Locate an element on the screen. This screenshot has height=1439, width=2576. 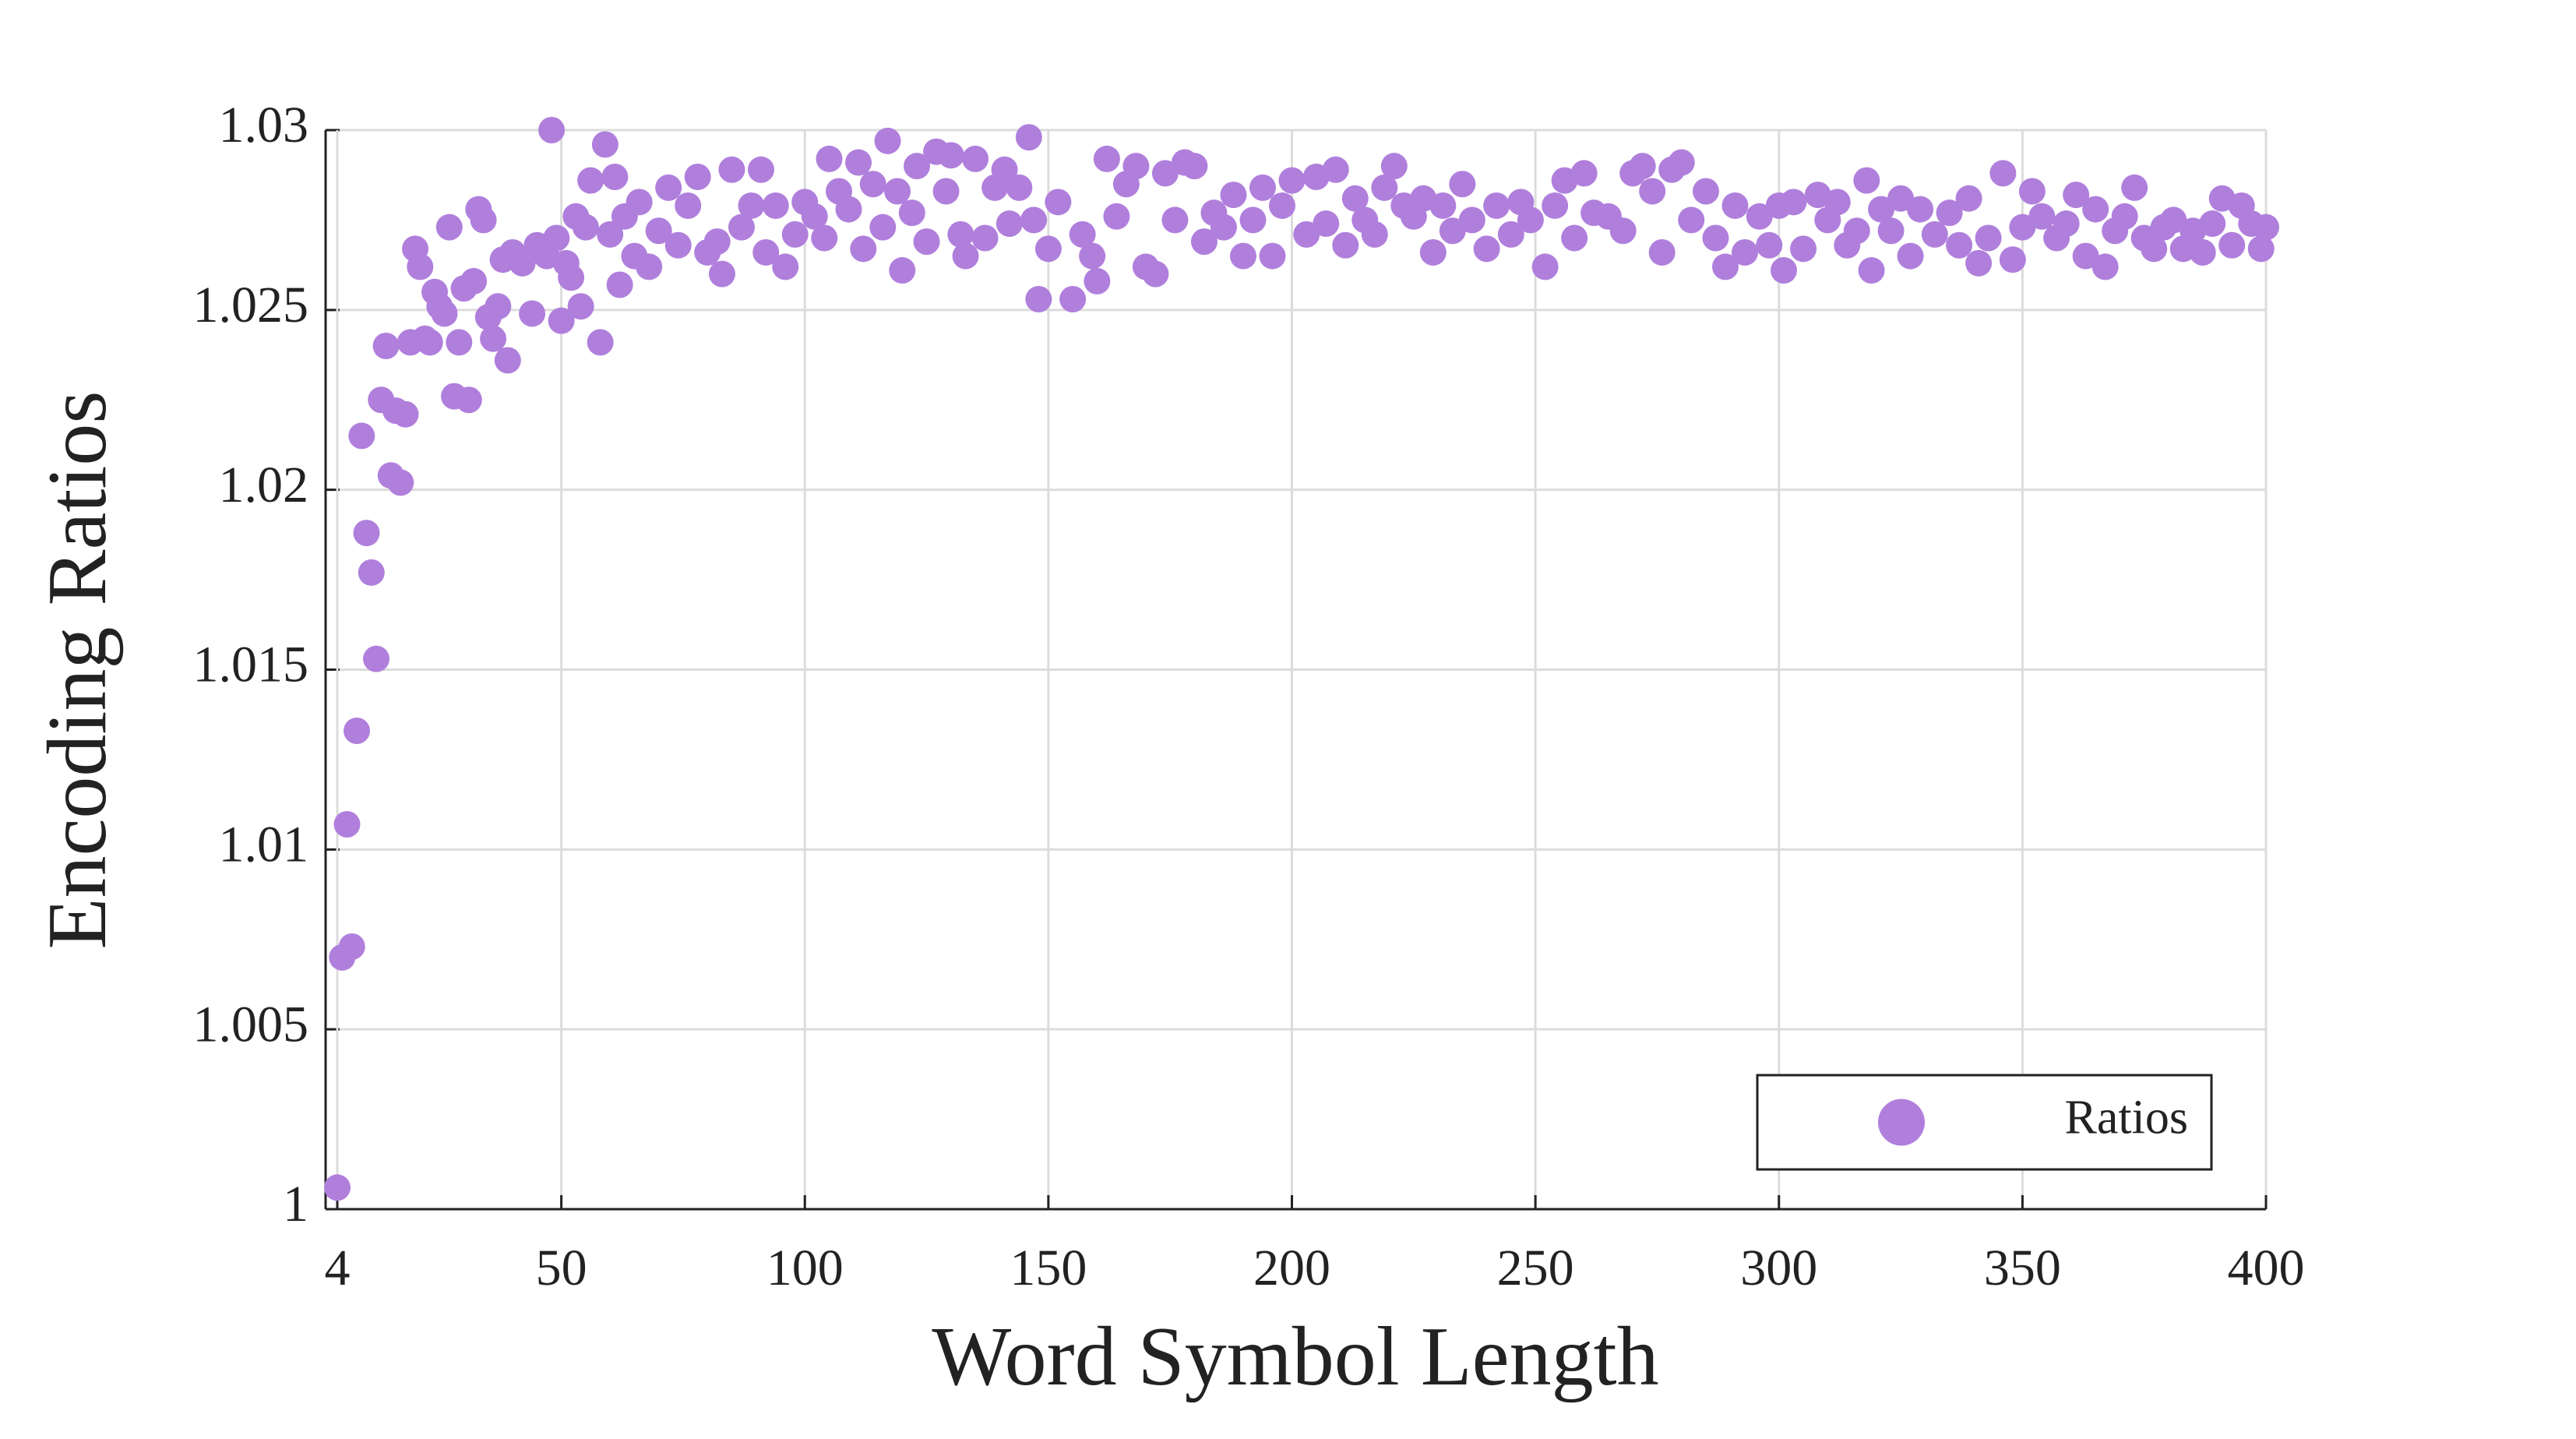
x-tick-label: 100 is located at coordinates (805, 1268).